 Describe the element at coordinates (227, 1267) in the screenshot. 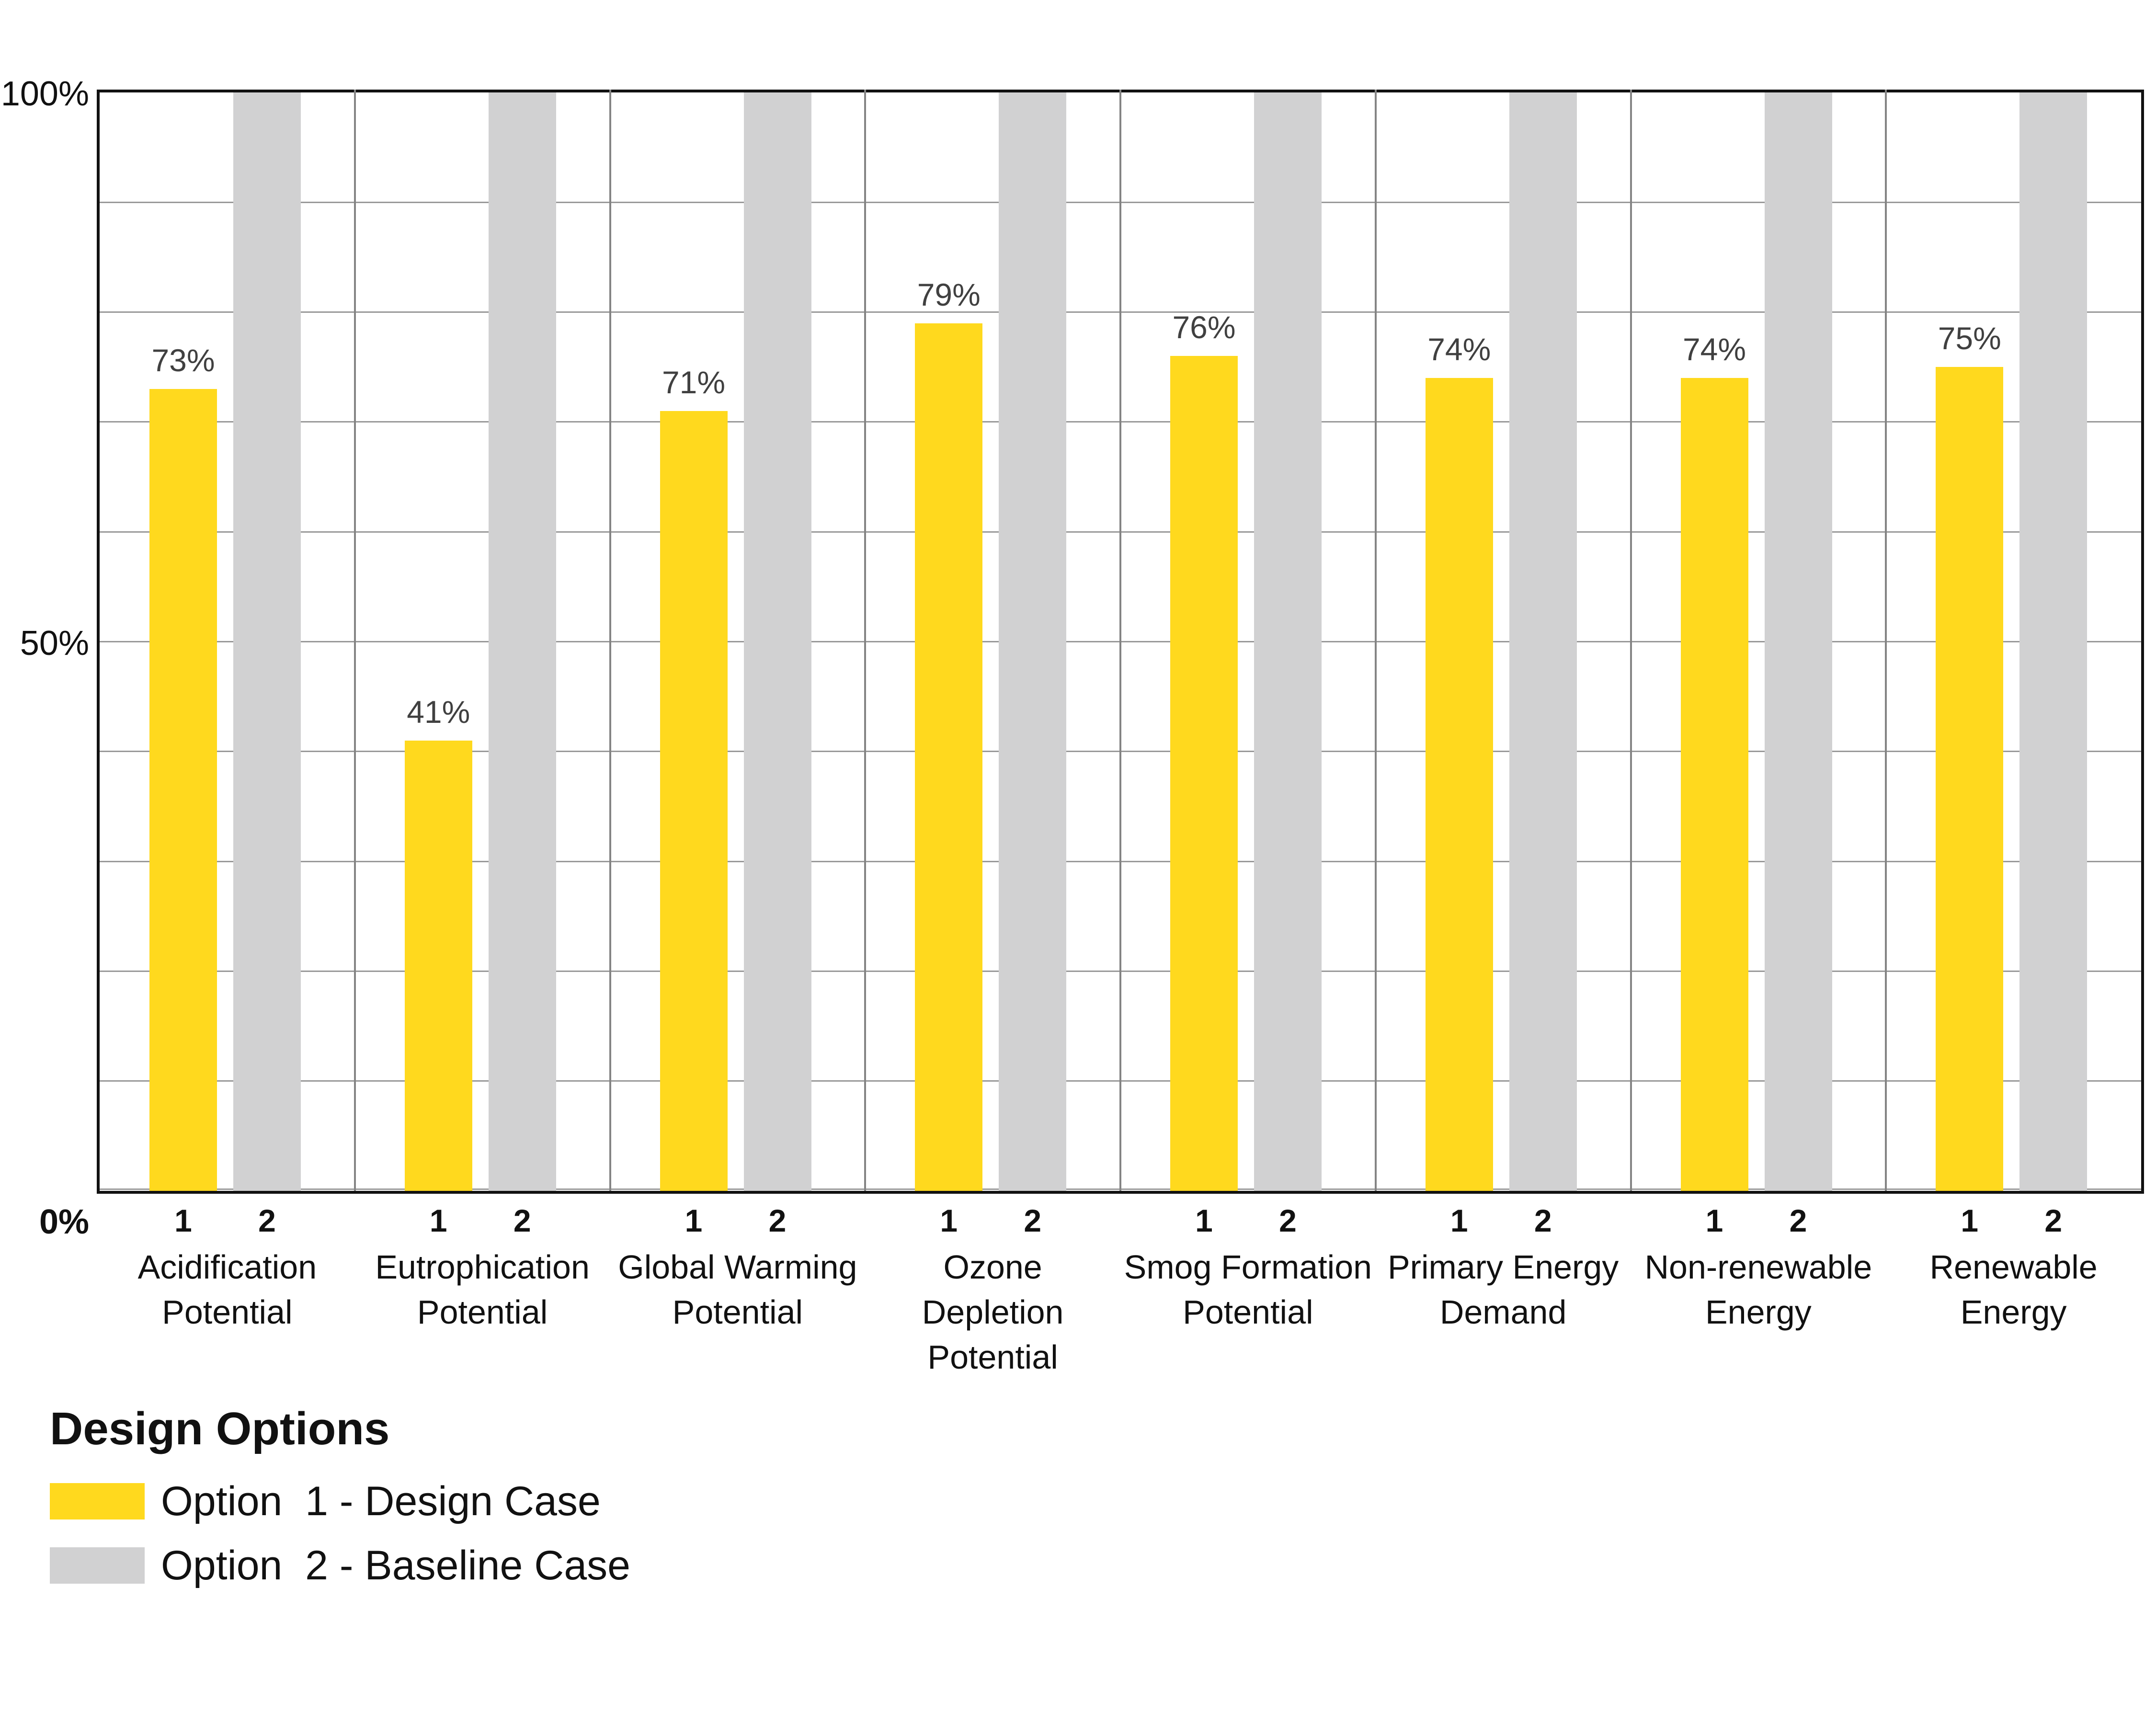

I see `category-label-line: Acidification` at that location.